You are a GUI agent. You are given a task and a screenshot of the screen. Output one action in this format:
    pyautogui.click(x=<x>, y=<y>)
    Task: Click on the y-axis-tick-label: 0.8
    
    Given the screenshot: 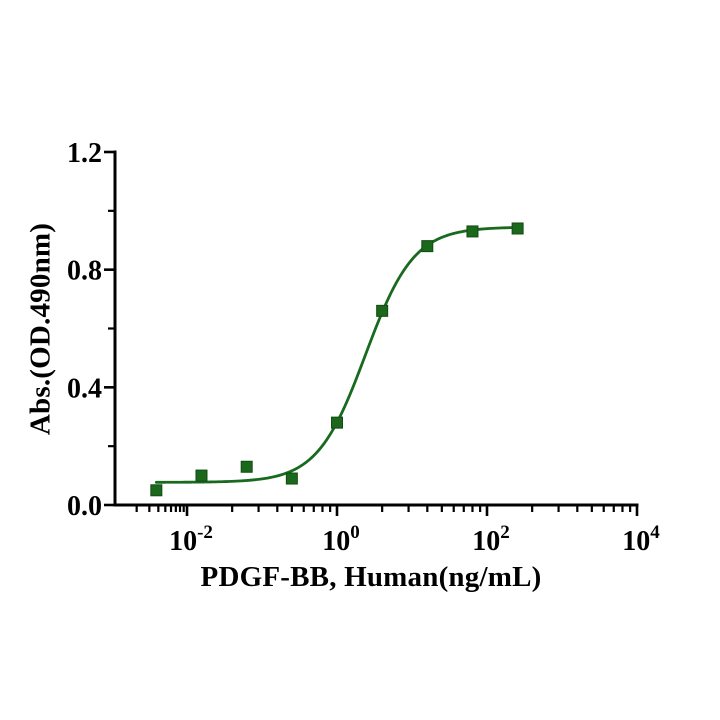 What is the action you would take?
    pyautogui.click(x=84, y=271)
    